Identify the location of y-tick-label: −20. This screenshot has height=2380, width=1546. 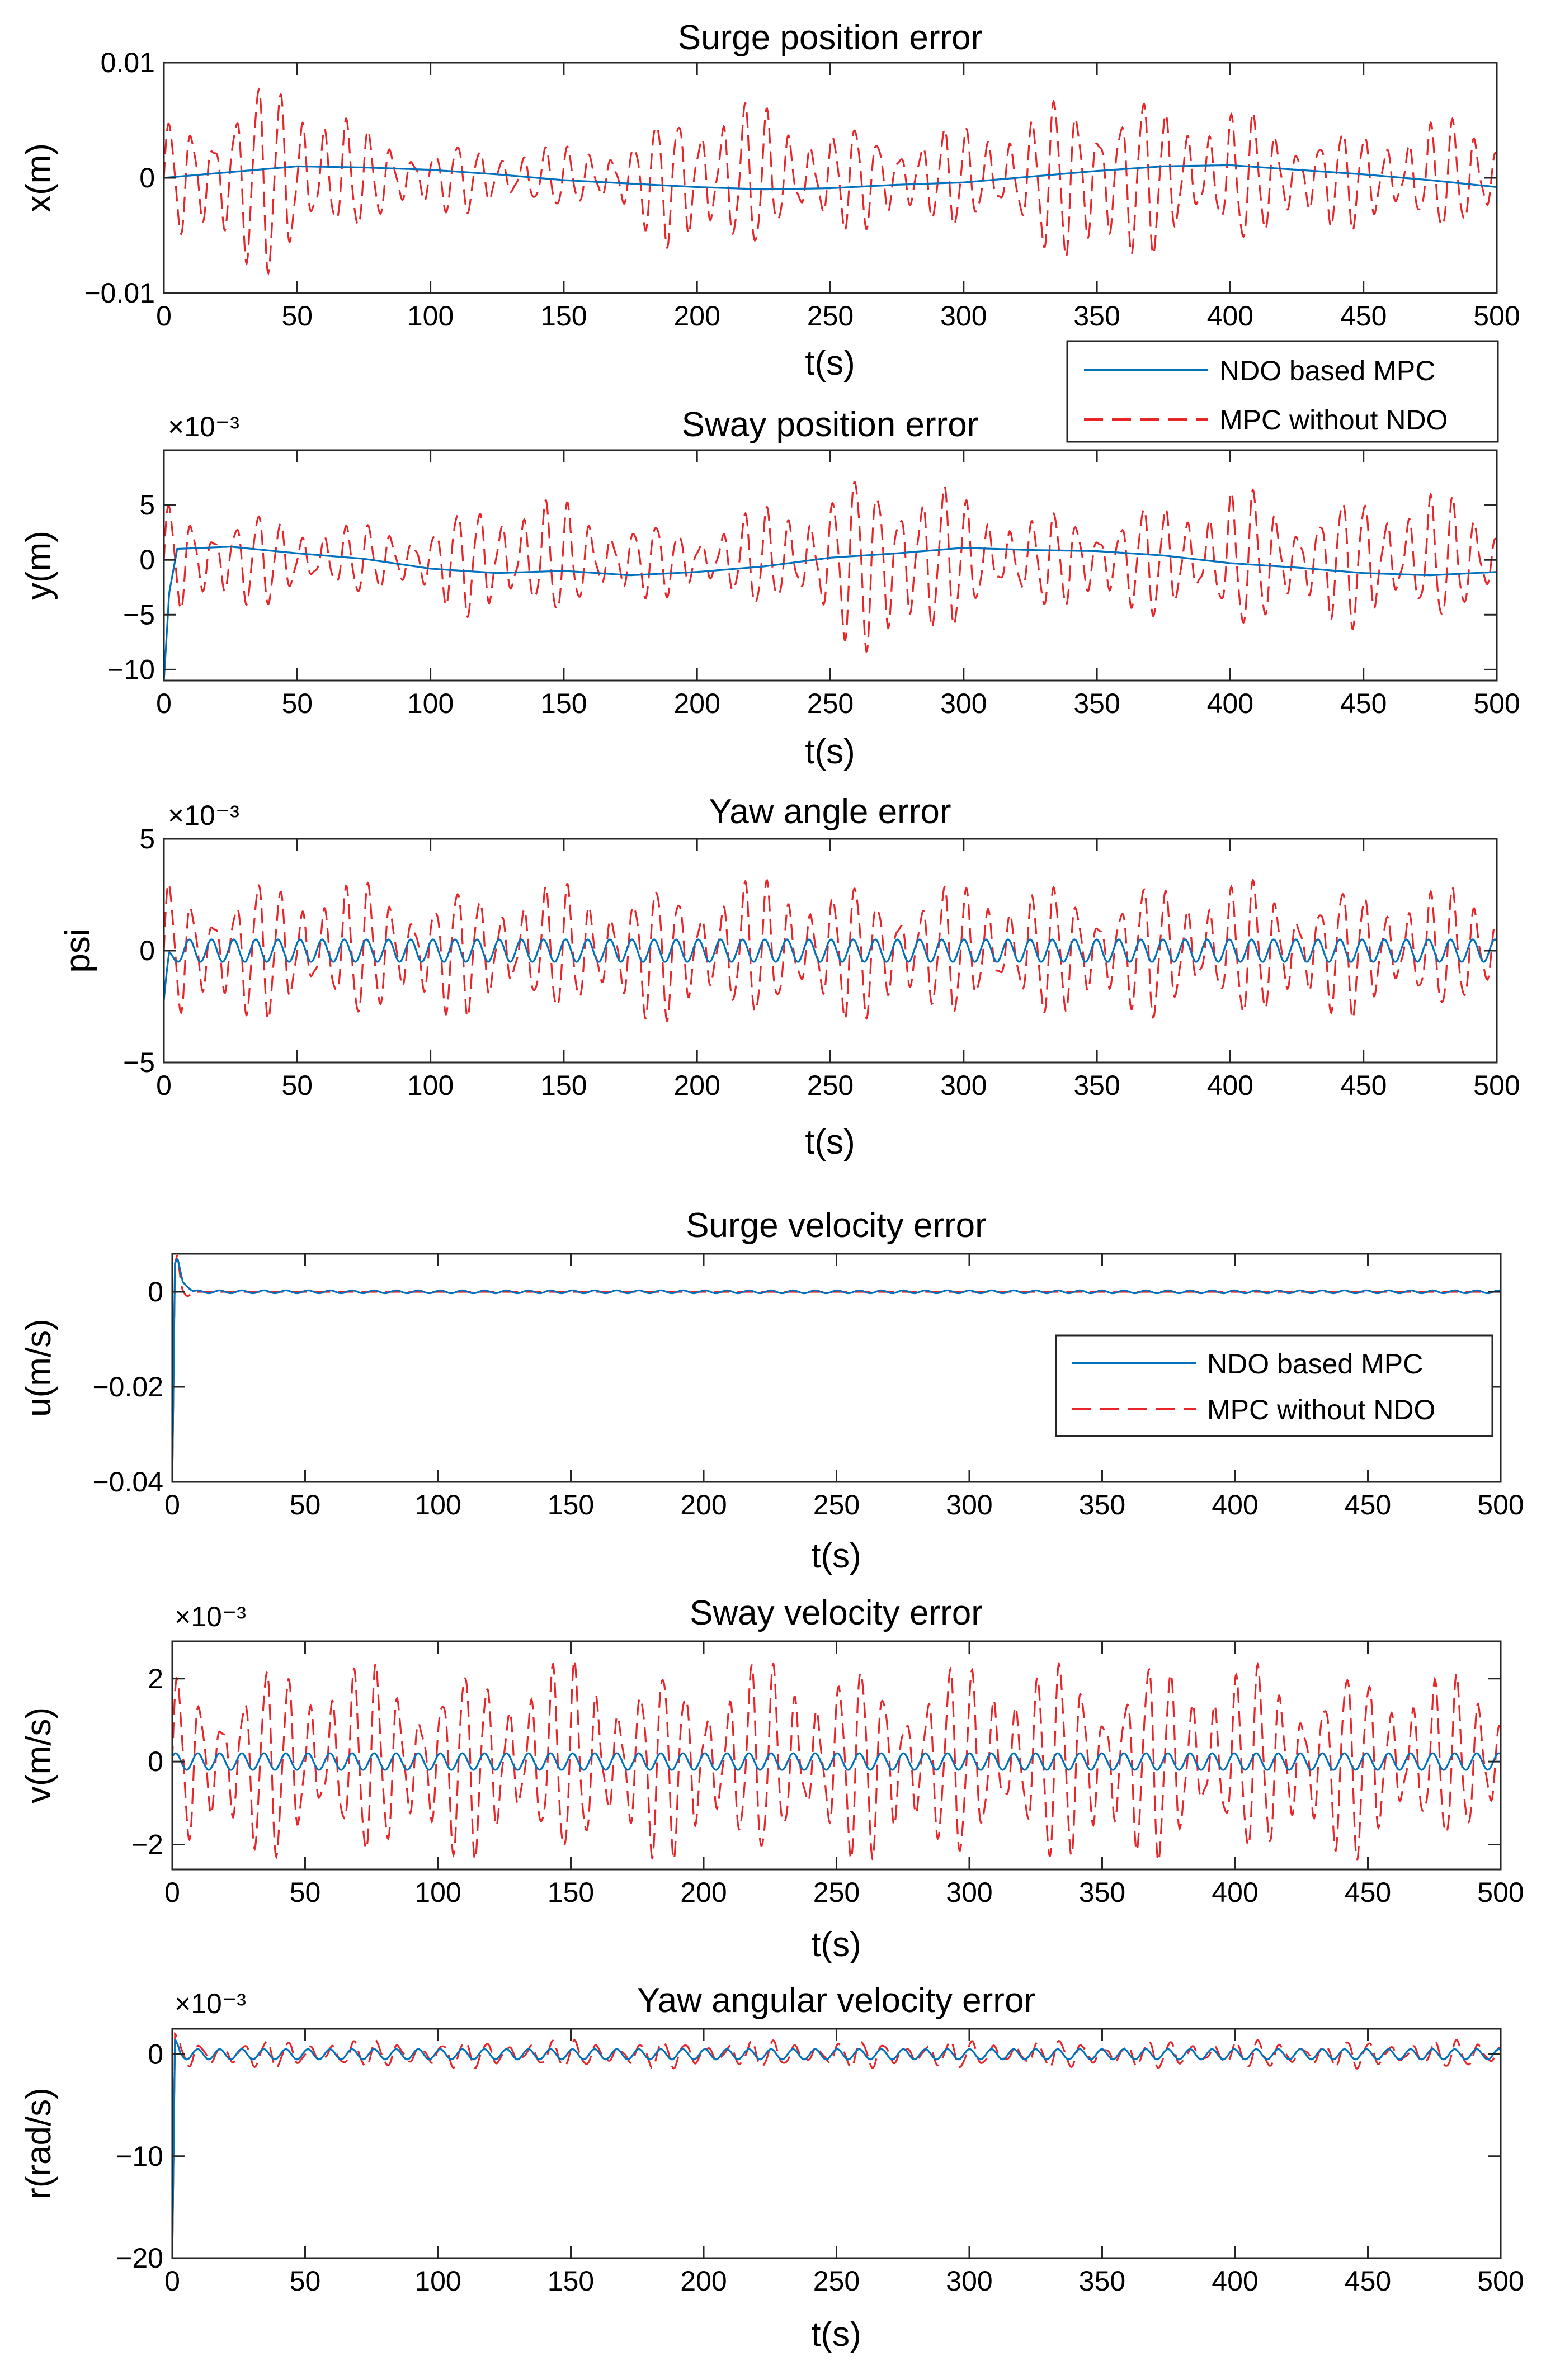
(139, 2258).